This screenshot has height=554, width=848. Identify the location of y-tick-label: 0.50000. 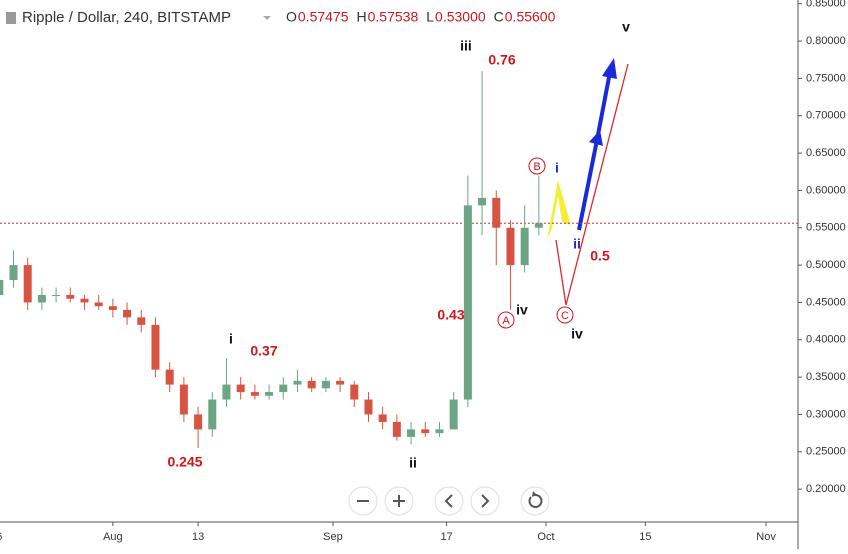
(826, 265).